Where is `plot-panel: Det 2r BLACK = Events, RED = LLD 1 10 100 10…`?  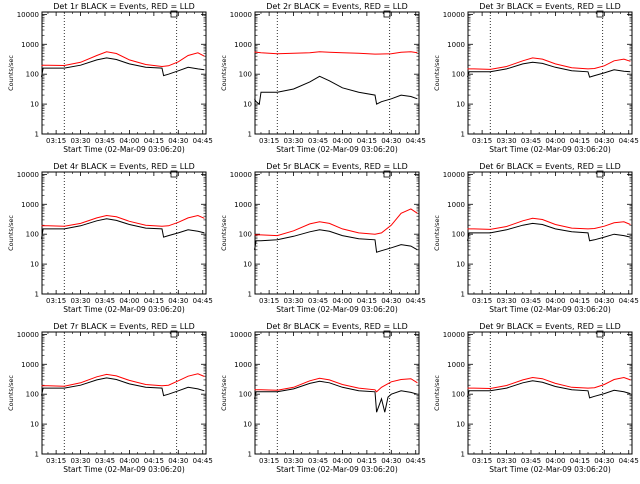 plot-panel: Det 2r BLACK = Events, RED = LLD 1 10 100 10… is located at coordinates (319, 80).